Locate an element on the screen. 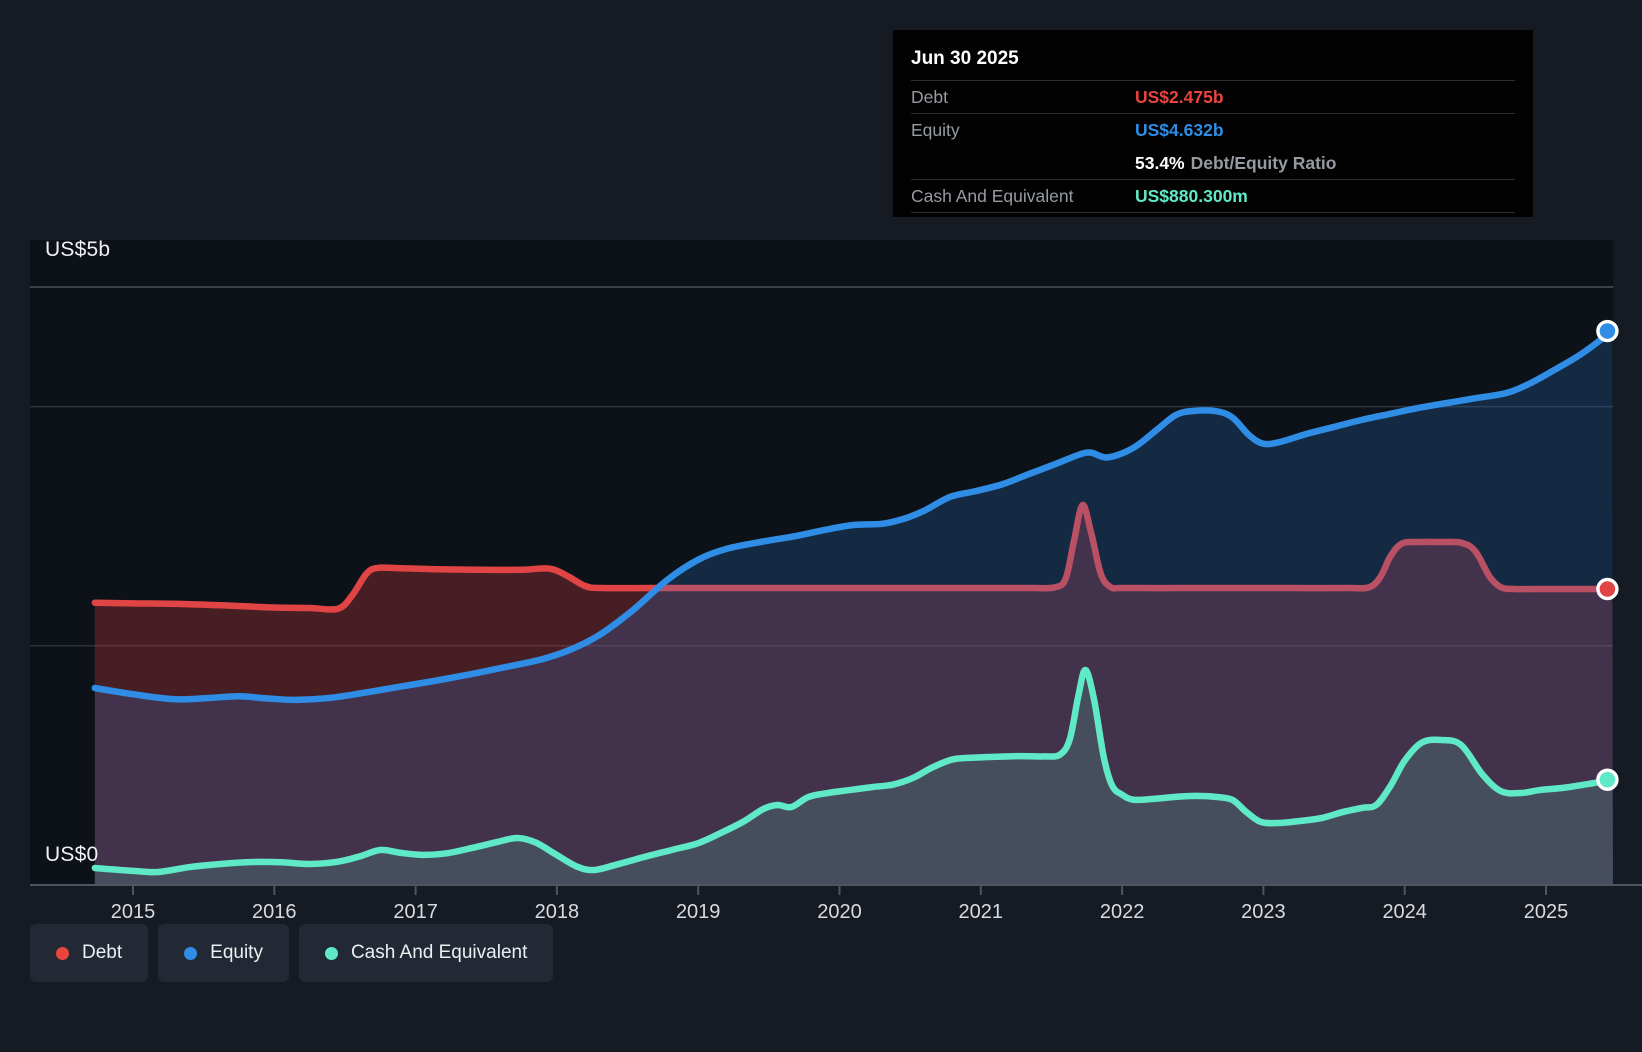 Image resolution: width=1642 pixels, height=1052 pixels. tooltip-ratio: 53.4% Debt/Equity Ratio is located at coordinates (1325, 163).